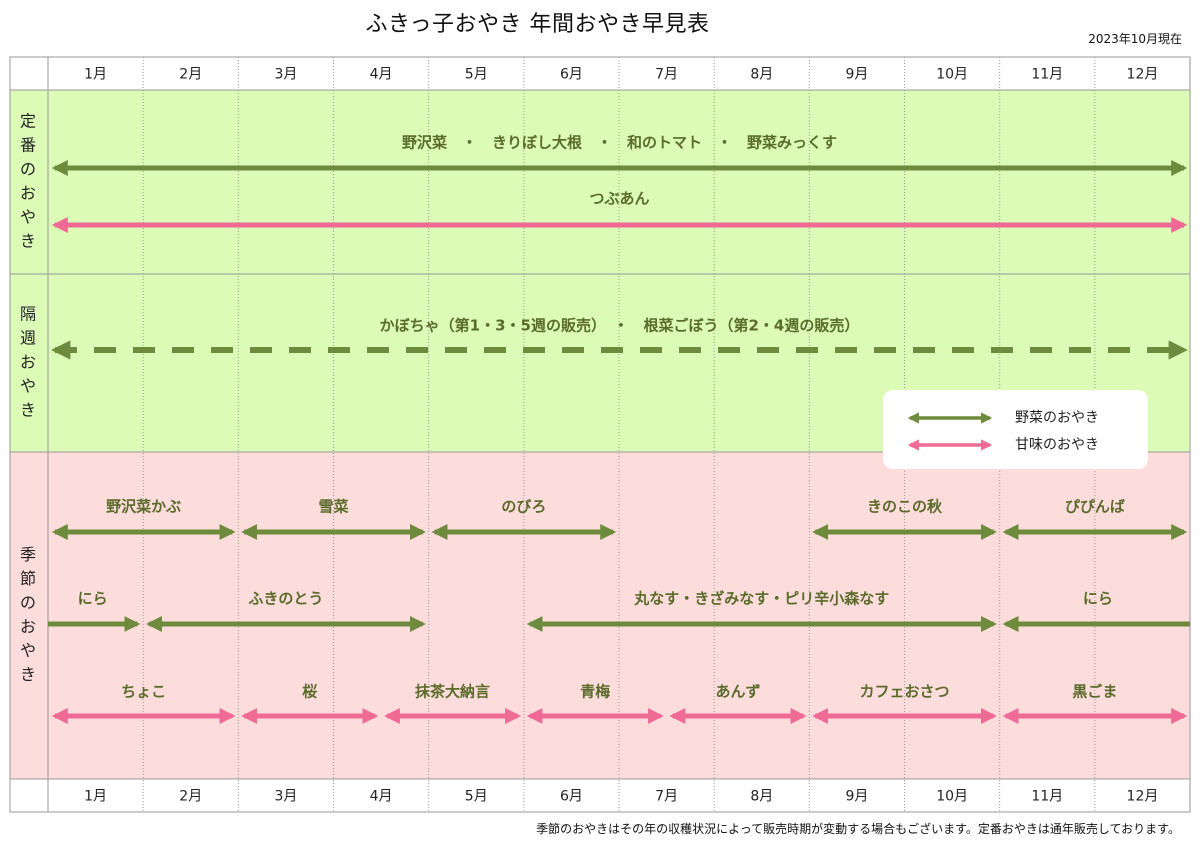 The image size is (1200, 844). What do you see at coordinates (143, 507) in the screenshot?
I see `schedule-label: 野沢菜かぶ` at bounding box center [143, 507].